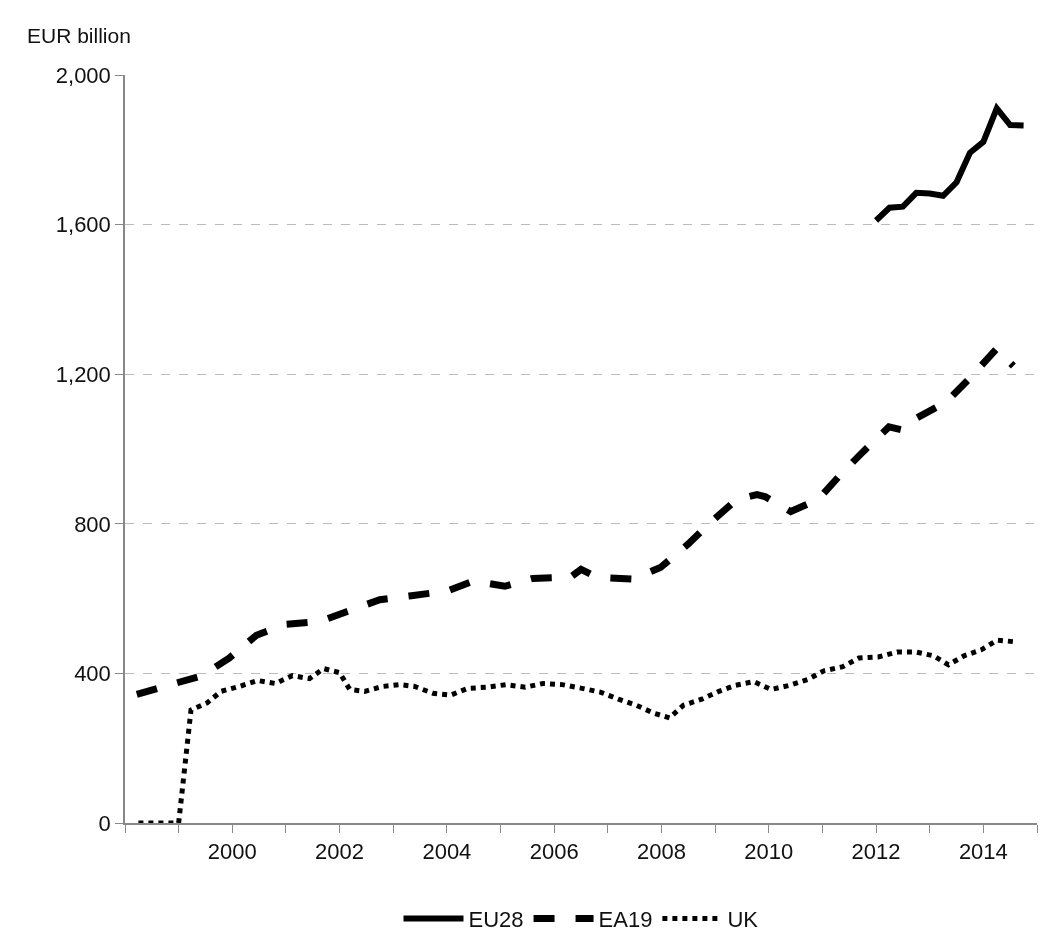 The image size is (1052, 952). What do you see at coordinates (92, 674) in the screenshot?
I see `y-tick-label: 400` at bounding box center [92, 674].